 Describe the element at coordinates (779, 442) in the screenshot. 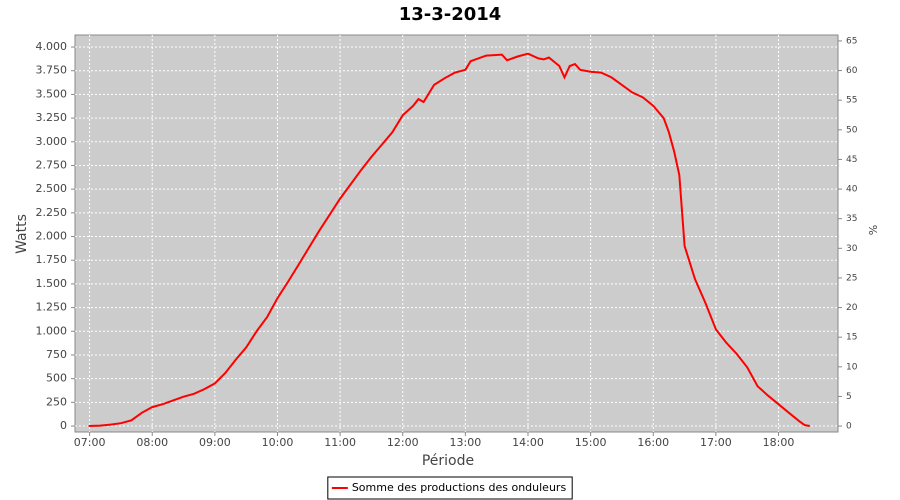

I see `x-tick-label: 18:00` at that location.